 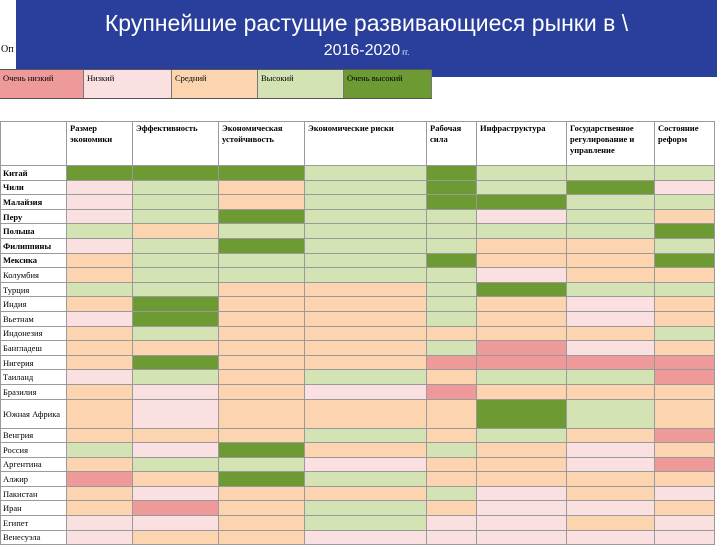 I want to click on country-name: Венесуэла, so click(x=33, y=537).